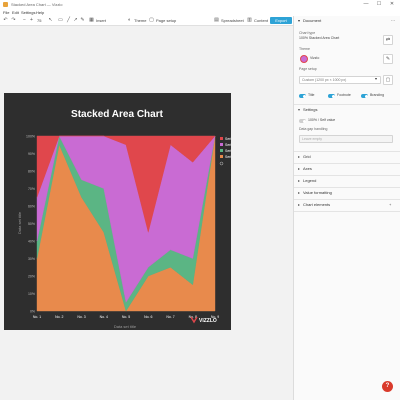 The height and width of the screenshot is (400, 400). What do you see at coordinates (307, 33) in the screenshot?
I see `chart-type-label: Chart type` at bounding box center [307, 33].